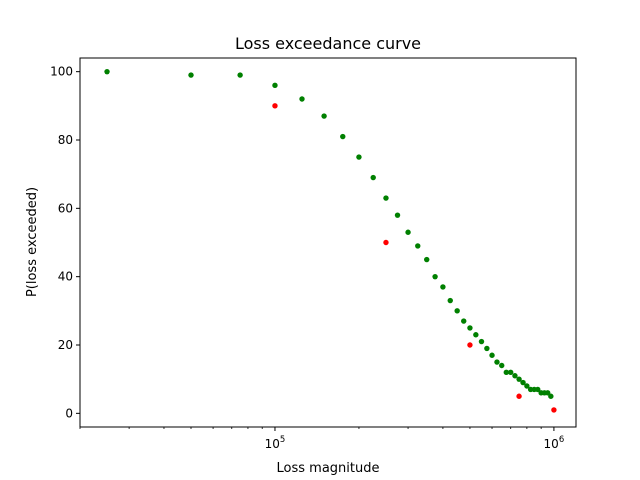 The height and width of the screenshot is (480, 640). Describe the element at coordinates (69, 413) in the screenshot. I see `y-tick-label: 0` at that location.